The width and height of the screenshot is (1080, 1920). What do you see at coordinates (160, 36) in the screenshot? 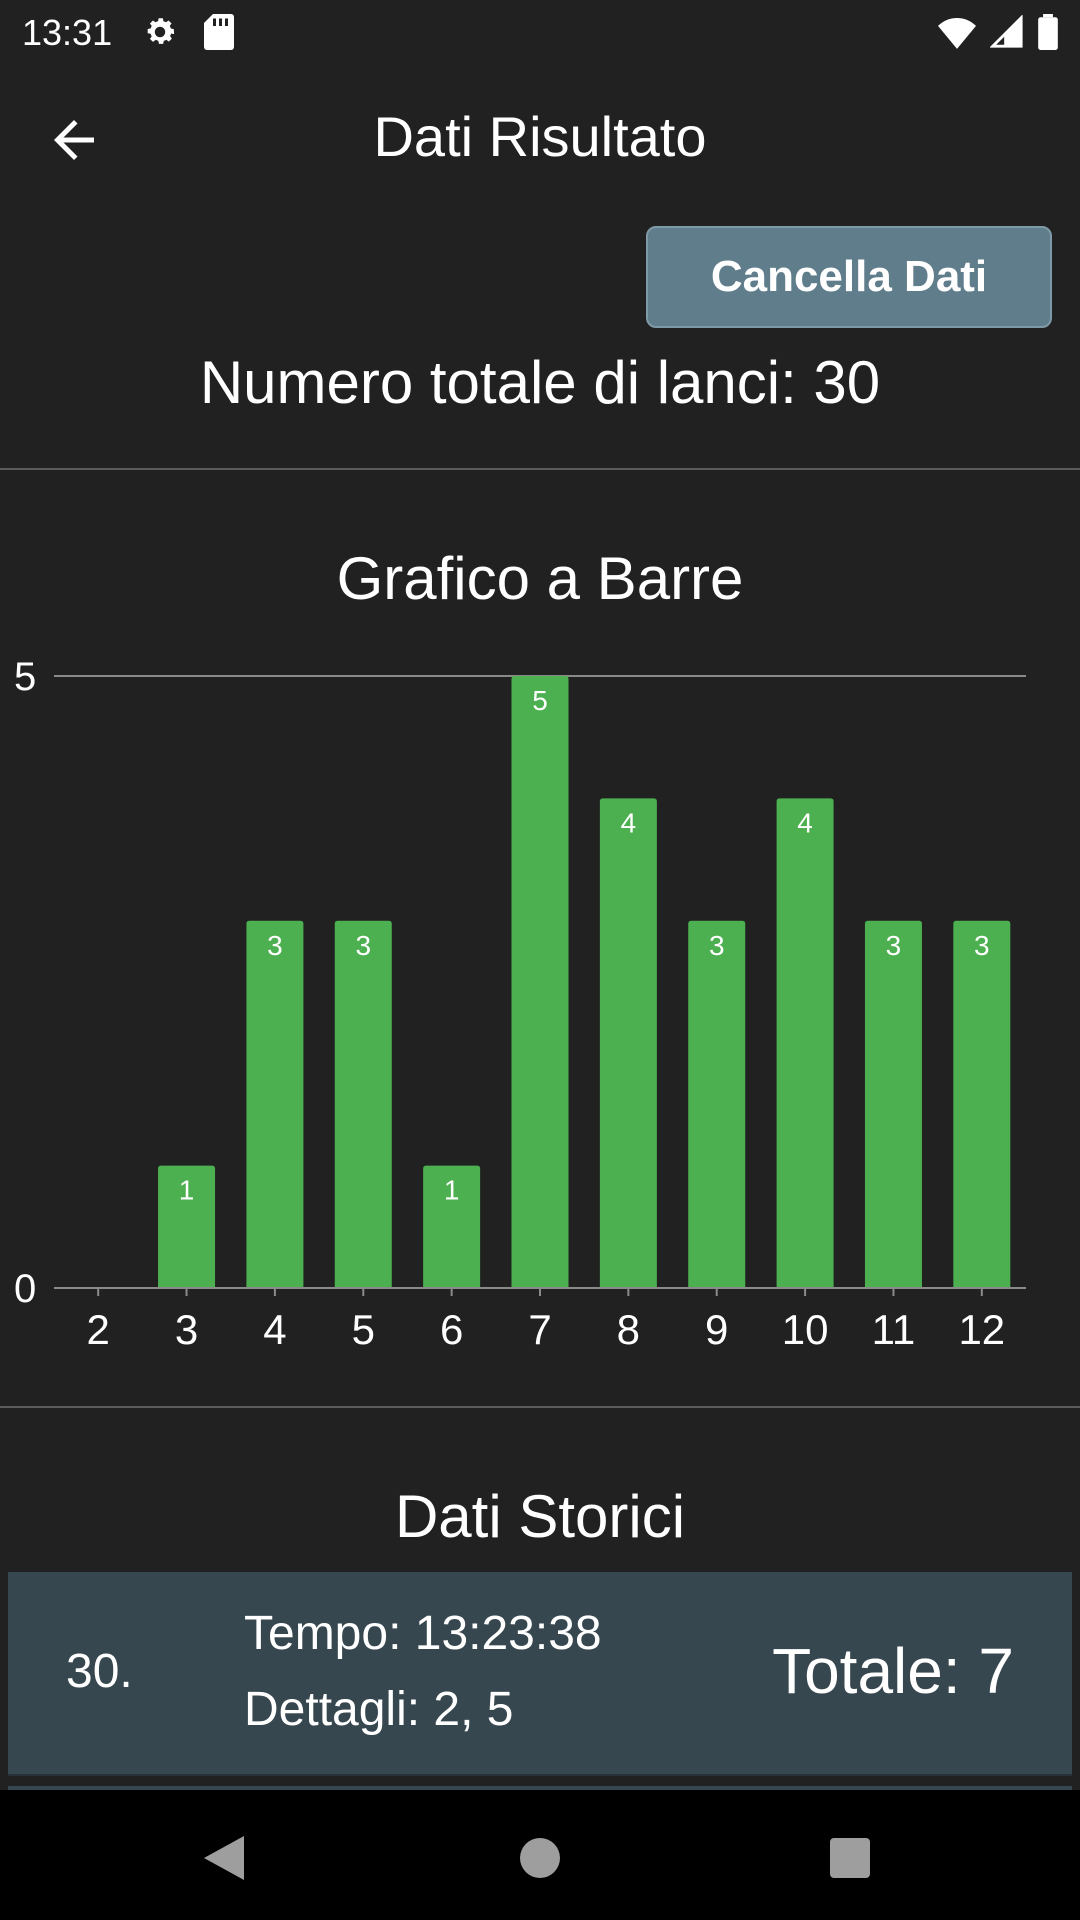
I see `gear-icon` at bounding box center [160, 36].